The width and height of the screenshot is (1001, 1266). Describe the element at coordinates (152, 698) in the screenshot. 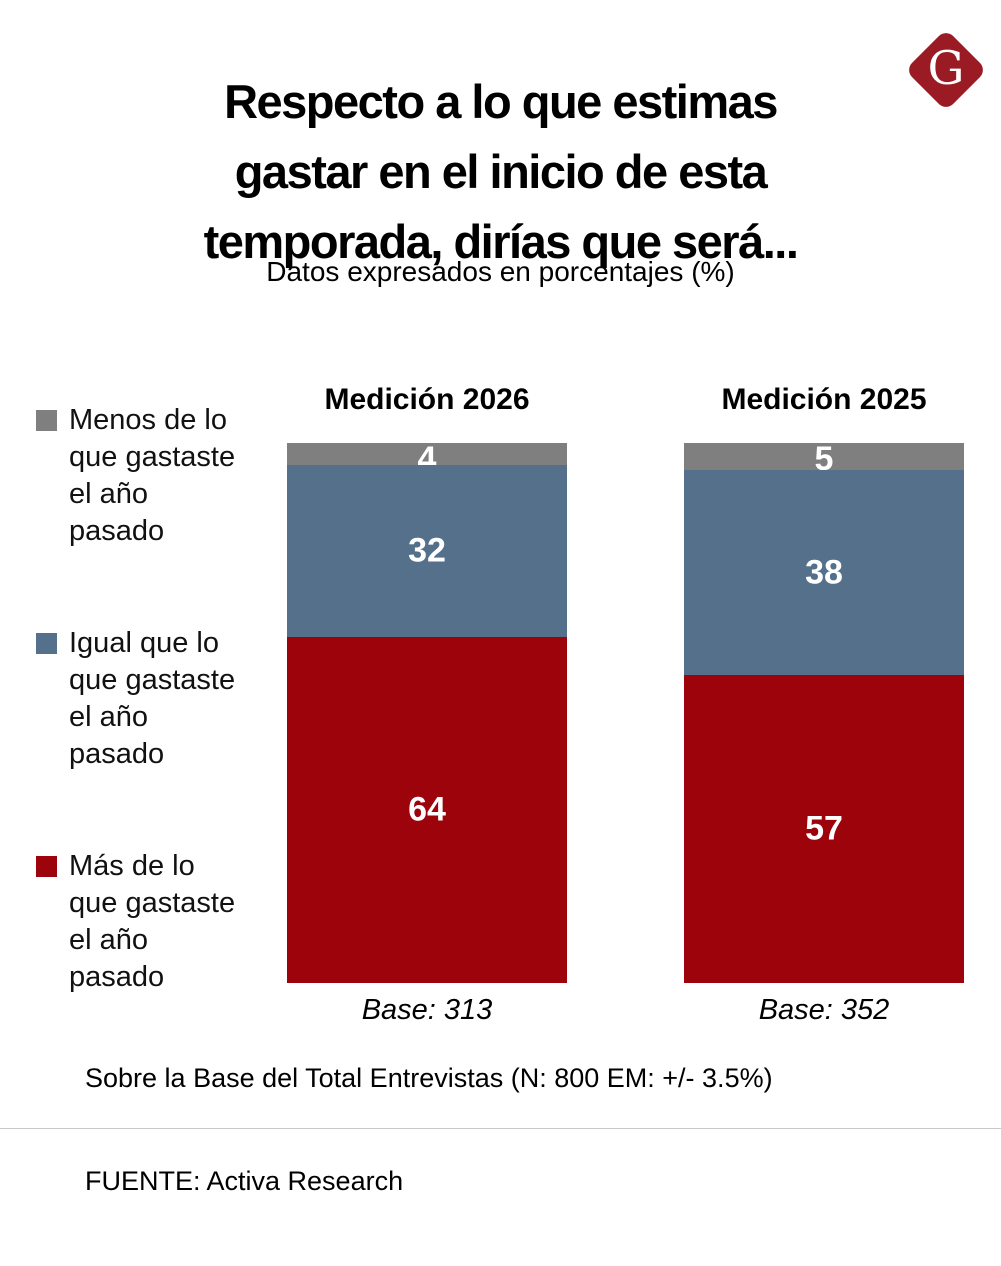

I see `legend-label: Igual que lo que gastaste el año pasado` at that location.